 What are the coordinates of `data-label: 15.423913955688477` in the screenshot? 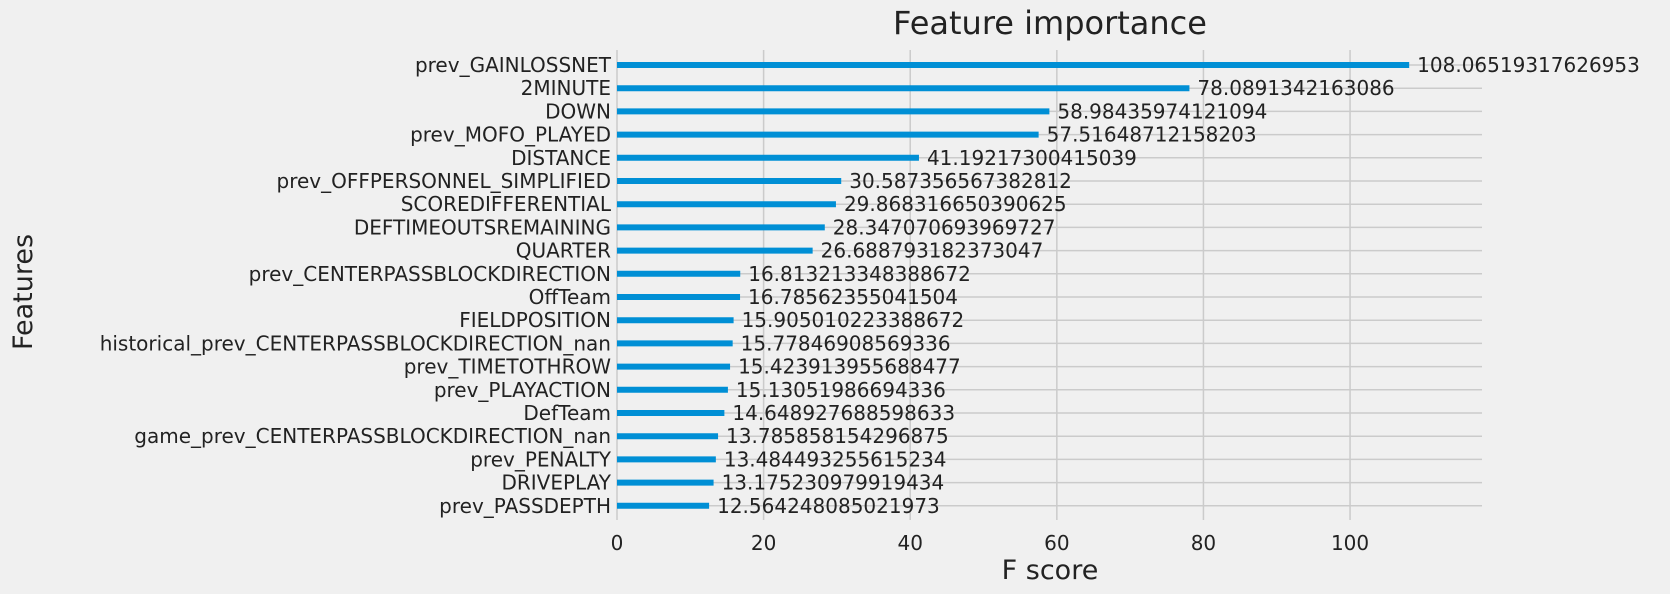 It's located at (849, 367).